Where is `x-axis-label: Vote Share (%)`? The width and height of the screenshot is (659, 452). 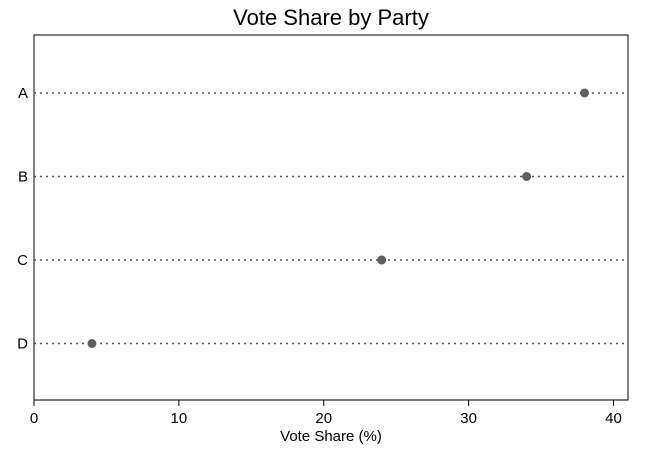 x-axis-label: Vote Share (%) is located at coordinates (331, 436).